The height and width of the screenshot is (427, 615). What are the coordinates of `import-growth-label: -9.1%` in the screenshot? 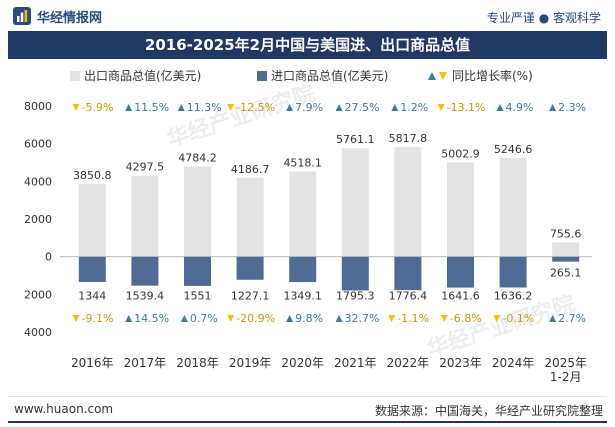 It's located at (98, 318).